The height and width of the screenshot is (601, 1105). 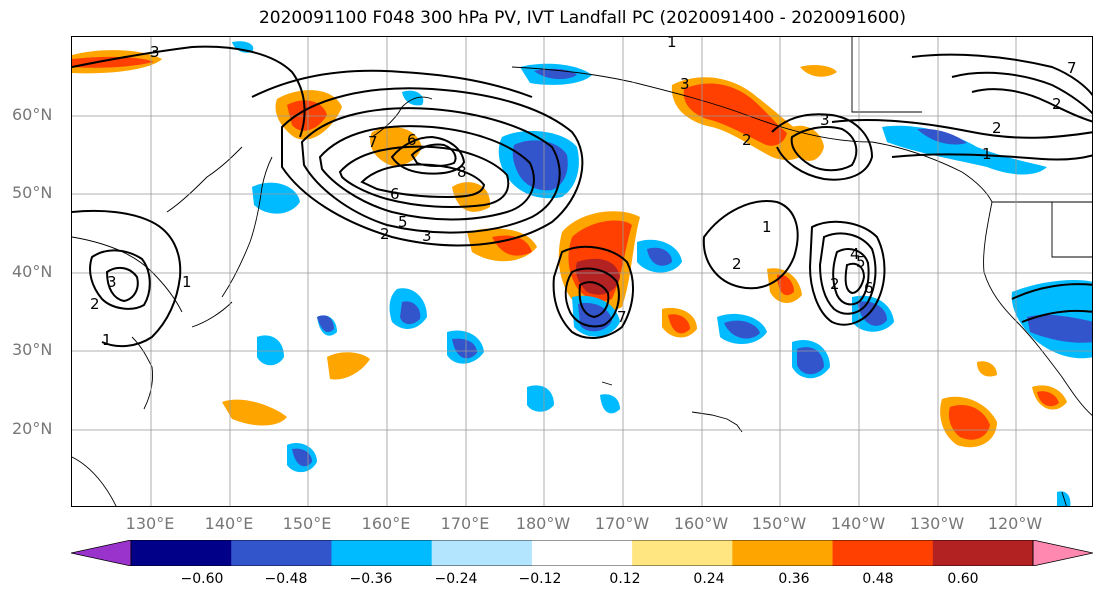 I want to click on lon-label: 130°W, so click(x=937, y=523).